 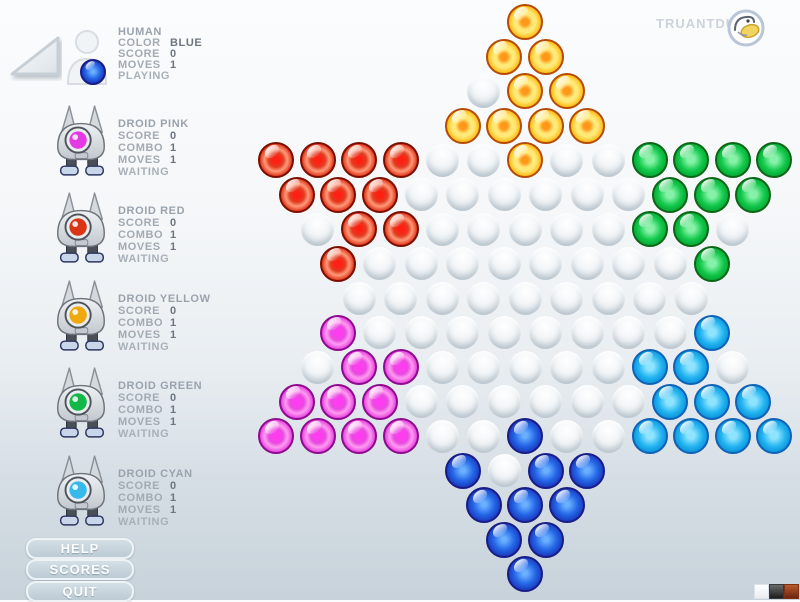 I want to click on swatch-white-button, so click(x=761, y=591).